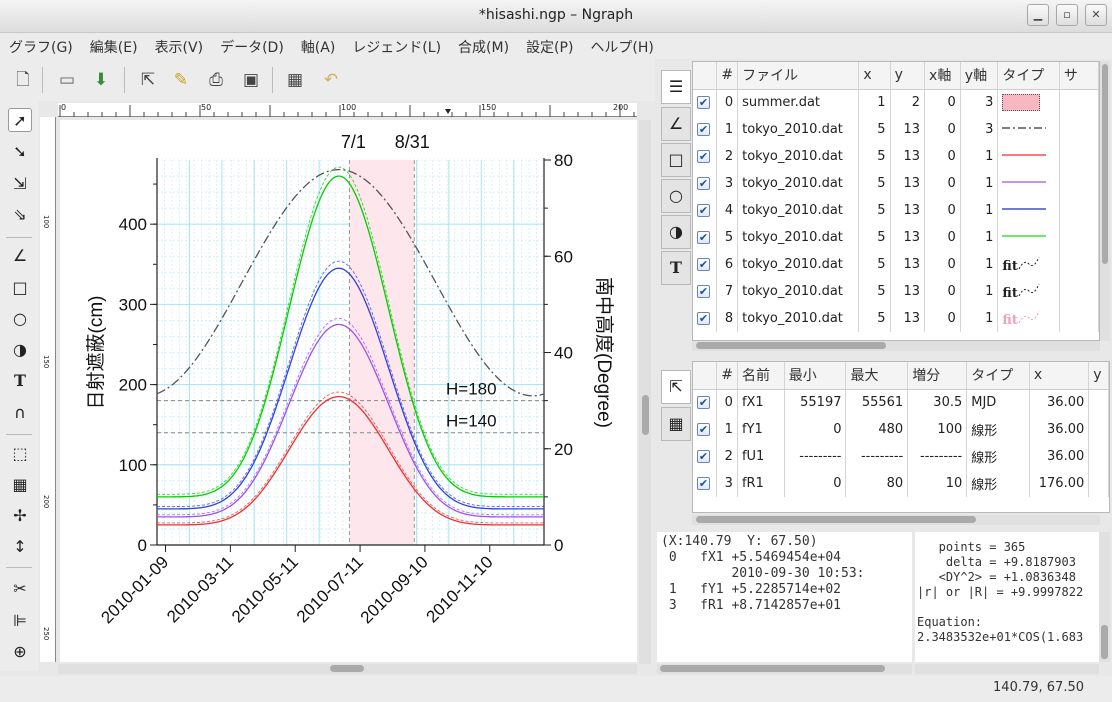 This screenshot has width=1112, height=702. What do you see at coordinates (896, 237) in the screenshot?
I see `file-row: ✔ 5 tokyo_2010.dat 5 13 0 1` at bounding box center [896, 237].